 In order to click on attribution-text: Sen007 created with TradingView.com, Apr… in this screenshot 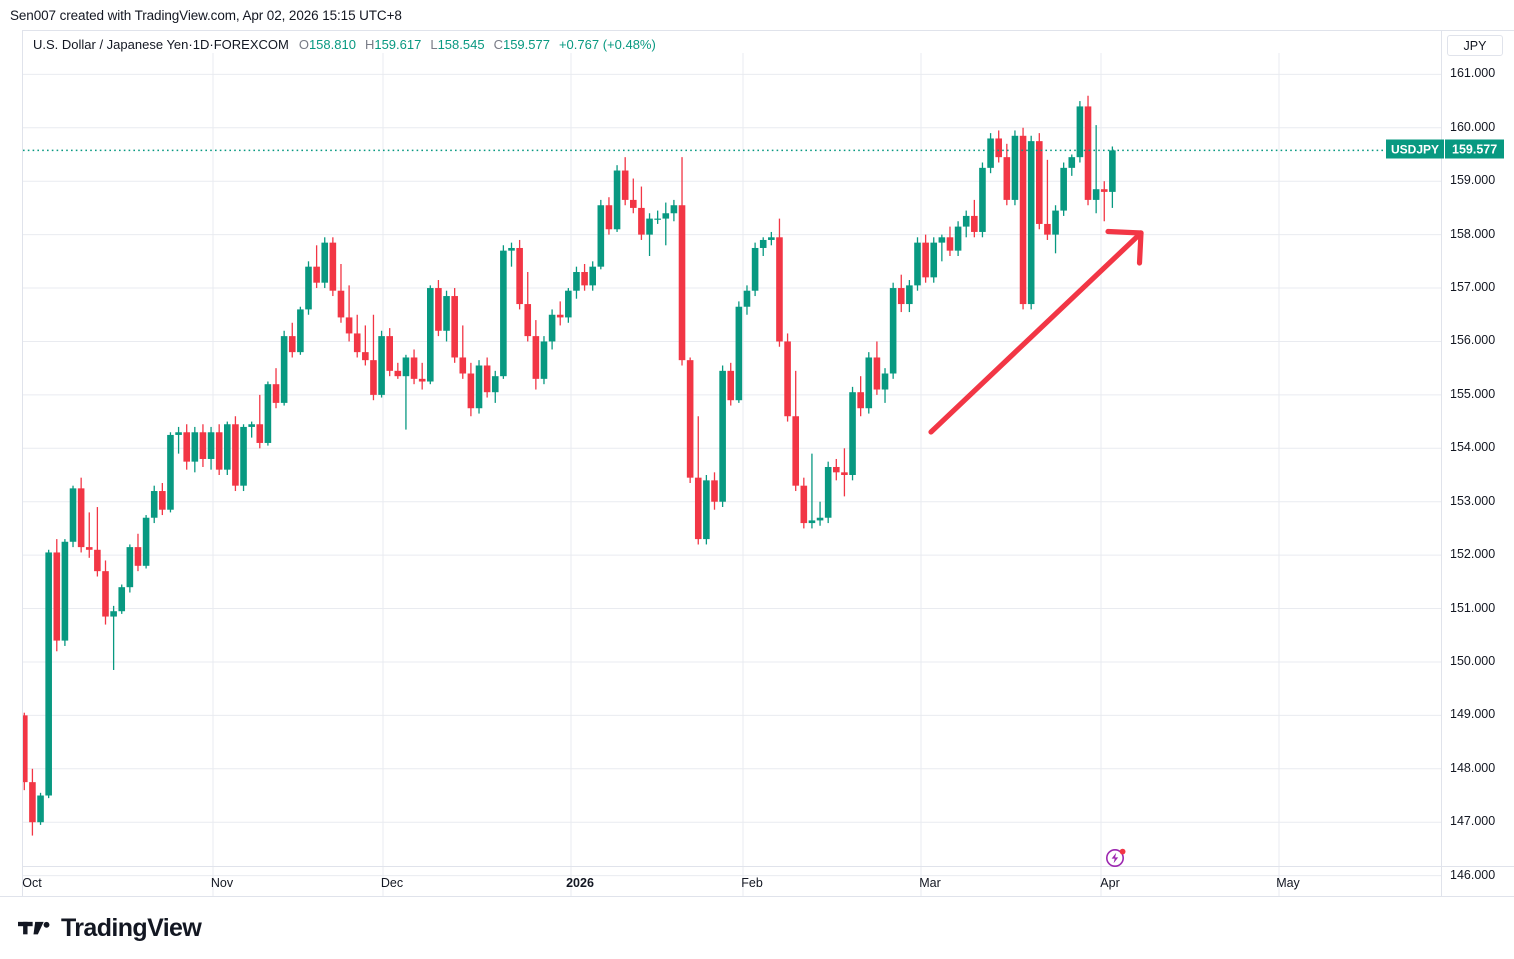, I will do `click(206, 15)`.